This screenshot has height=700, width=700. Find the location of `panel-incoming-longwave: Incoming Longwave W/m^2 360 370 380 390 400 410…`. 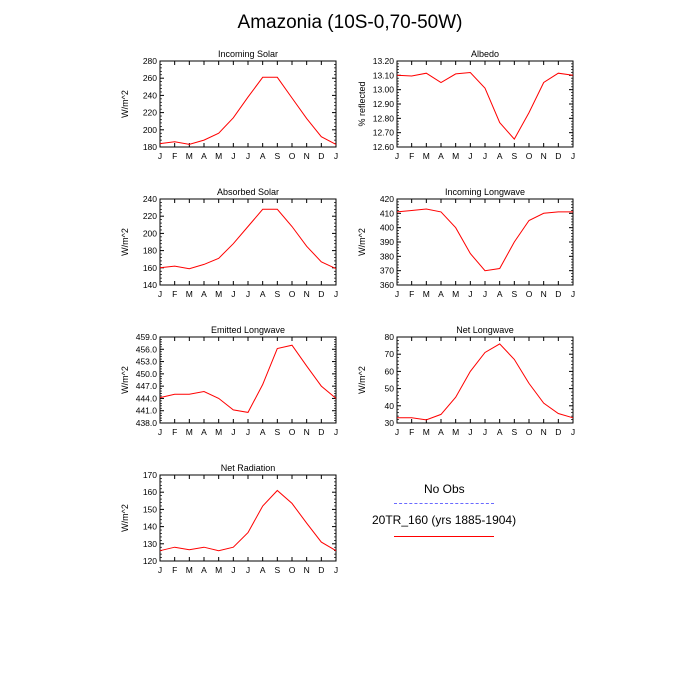

panel-incoming-longwave: Incoming Longwave W/m^2 360 370 380 390 400 410… is located at coordinates (466, 243).